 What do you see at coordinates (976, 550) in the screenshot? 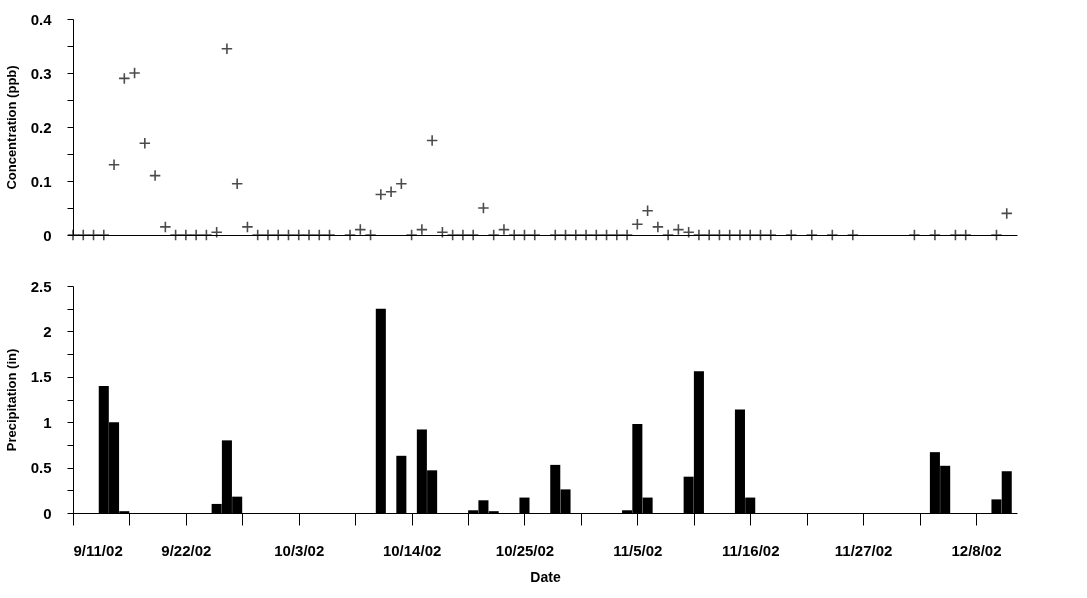
I see `x-tick-label: 12/8/02` at bounding box center [976, 550].